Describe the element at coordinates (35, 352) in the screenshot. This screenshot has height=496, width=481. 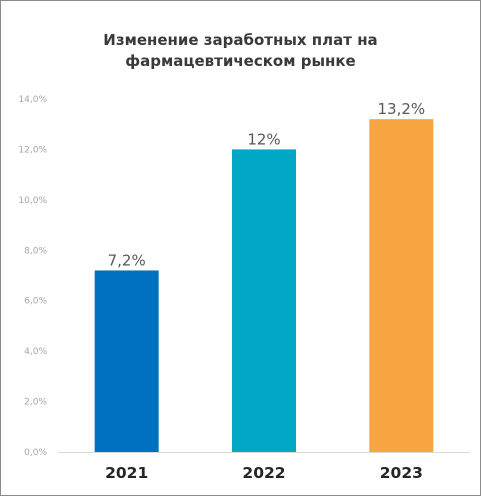
I see `y-tick-label: 4,0%` at that location.